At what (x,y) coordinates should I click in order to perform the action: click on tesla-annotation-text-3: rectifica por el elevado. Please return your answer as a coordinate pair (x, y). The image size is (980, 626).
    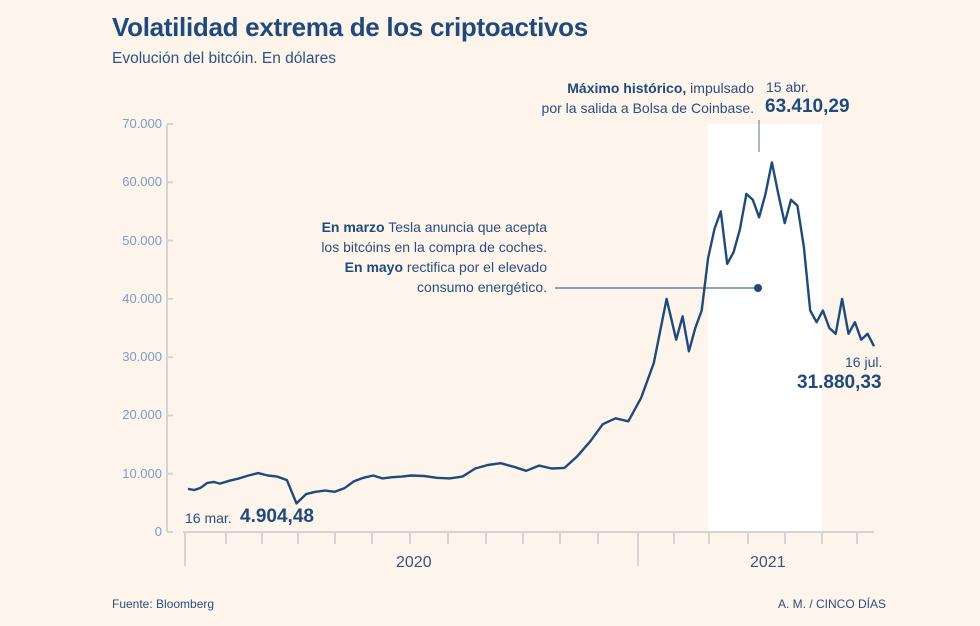
    Looking at the image, I should click on (475, 267).